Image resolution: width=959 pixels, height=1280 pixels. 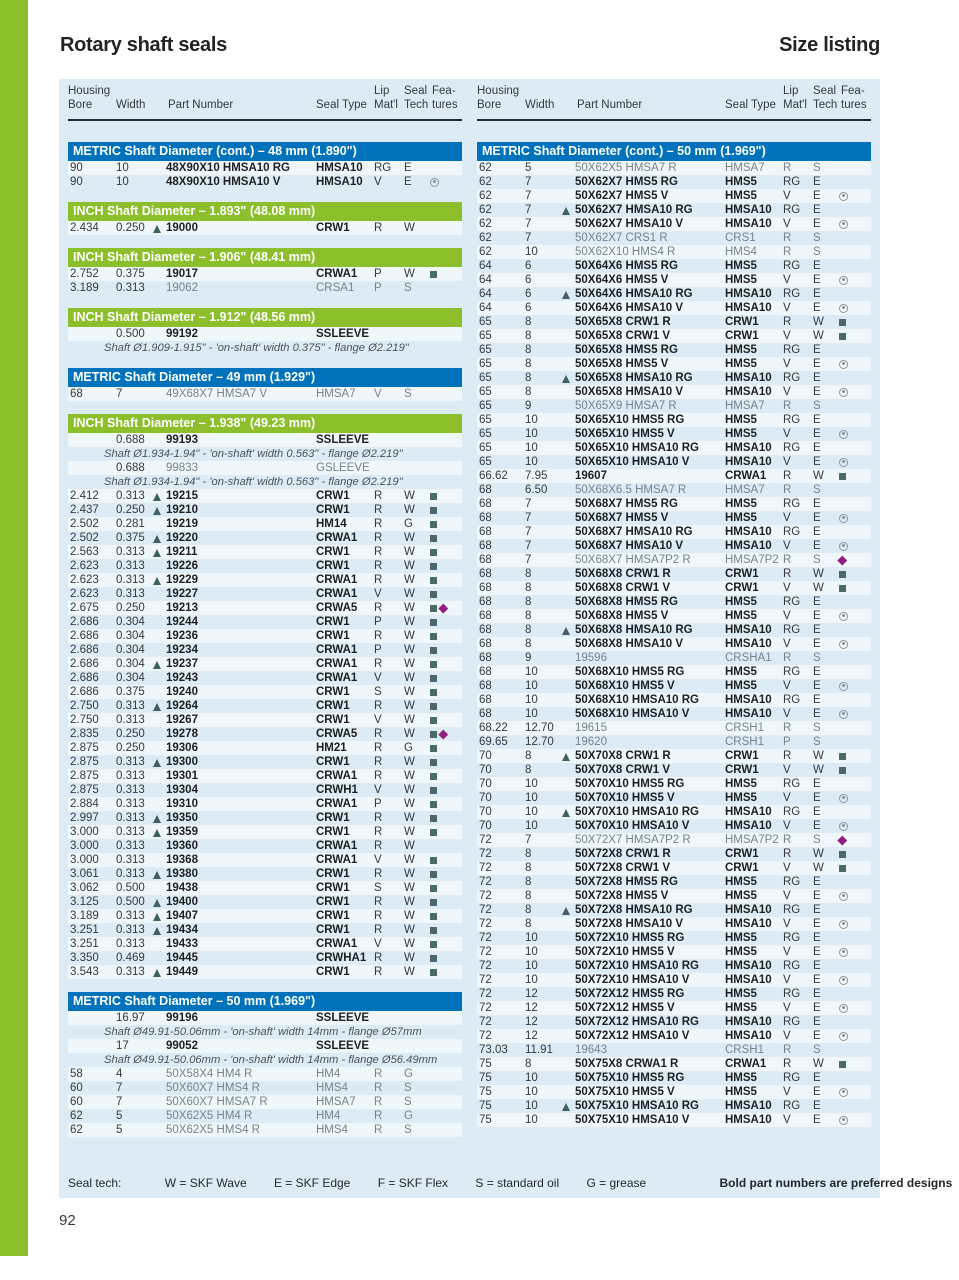 What do you see at coordinates (632, 826) in the screenshot?
I see `part-number-cell: 50X70X10 HMSA10 V` at bounding box center [632, 826].